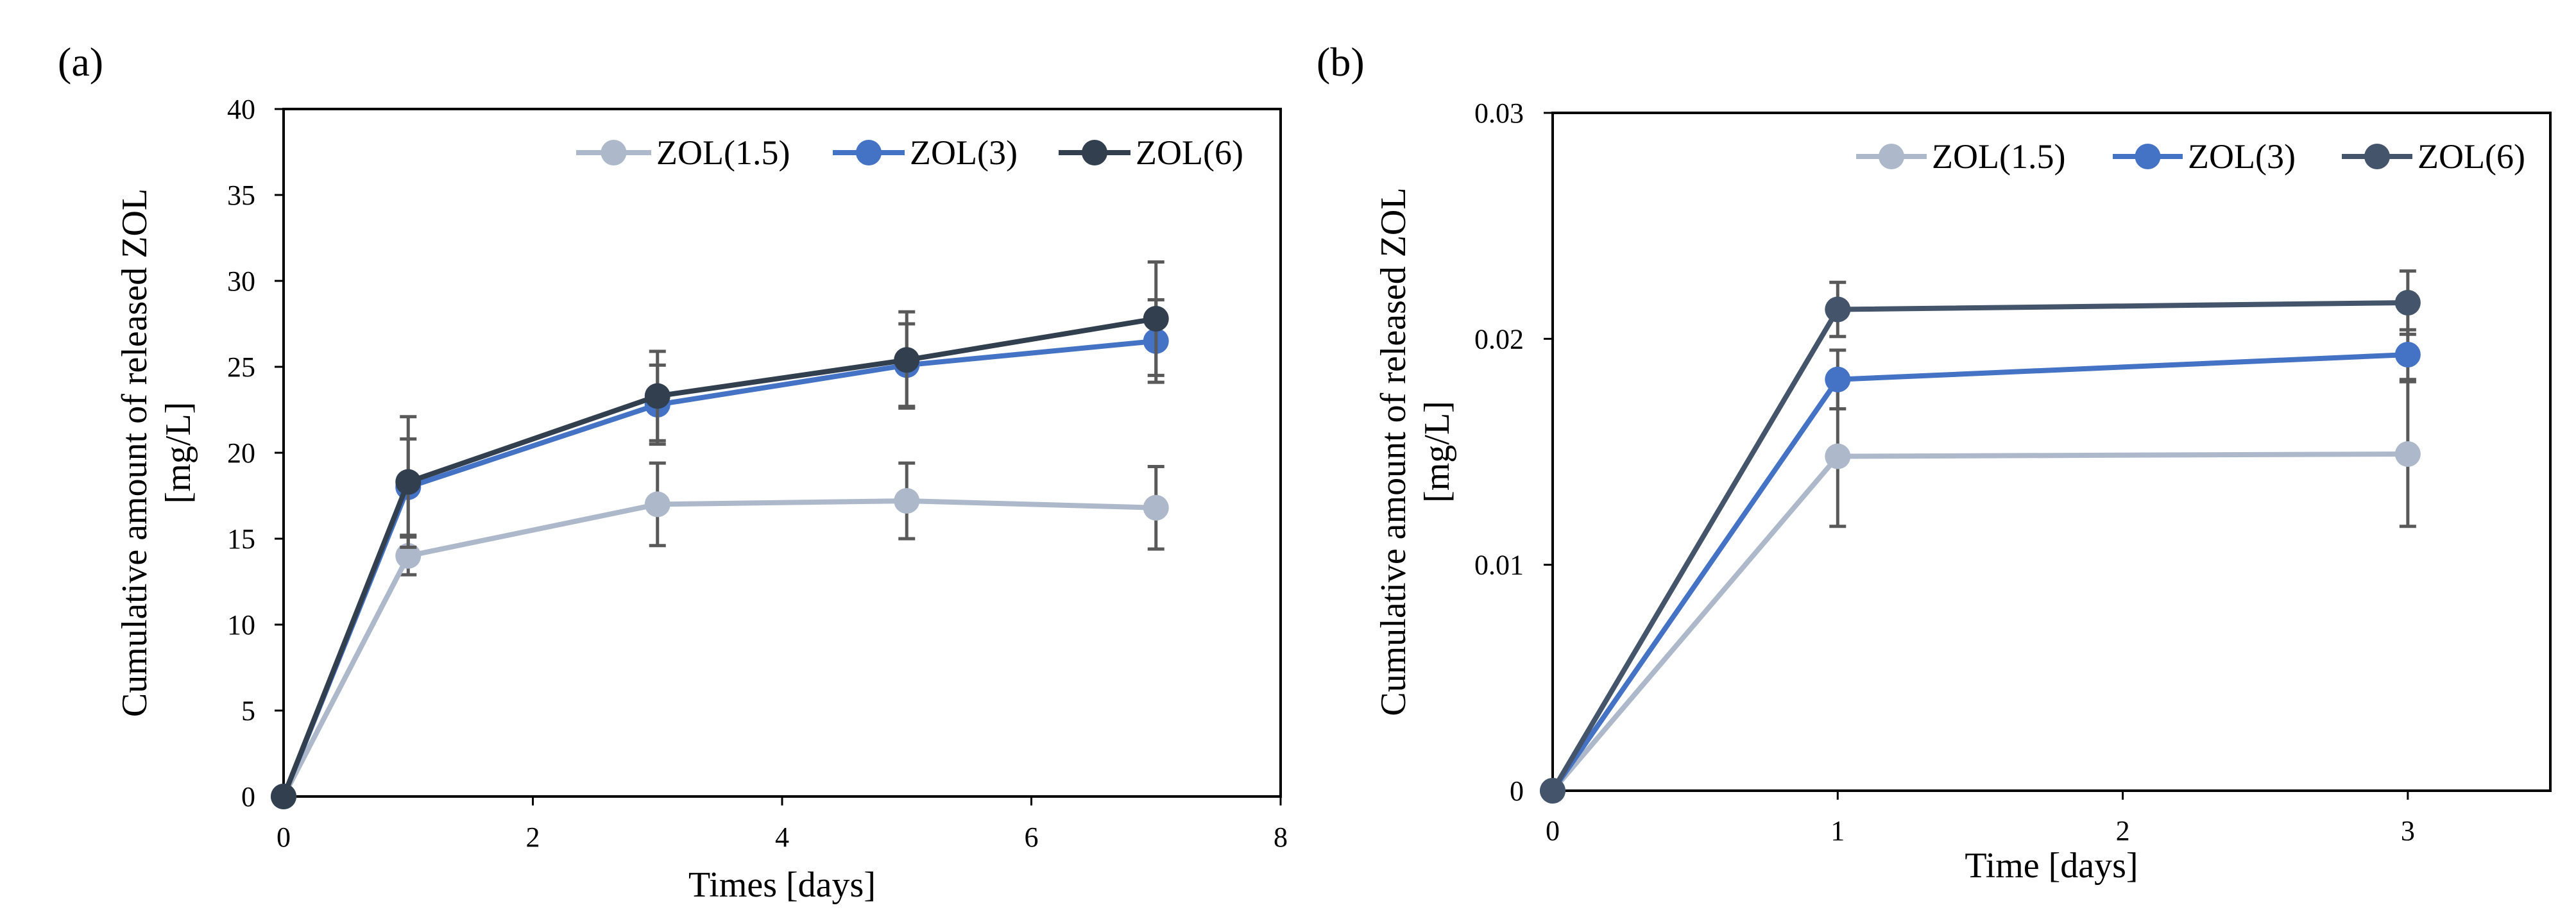 The width and height of the screenshot is (2576, 910). What do you see at coordinates (782, 838) in the screenshot?
I see `x-tick-label: 4` at bounding box center [782, 838].